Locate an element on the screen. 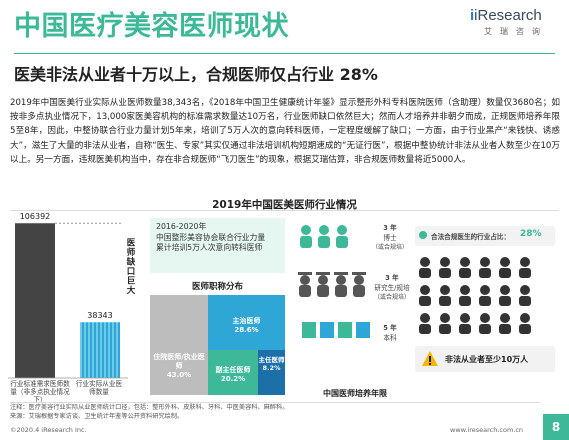 The image size is (569, 440). training-row-bachelor: 5 年 本科 is located at coordinates (390, 332).